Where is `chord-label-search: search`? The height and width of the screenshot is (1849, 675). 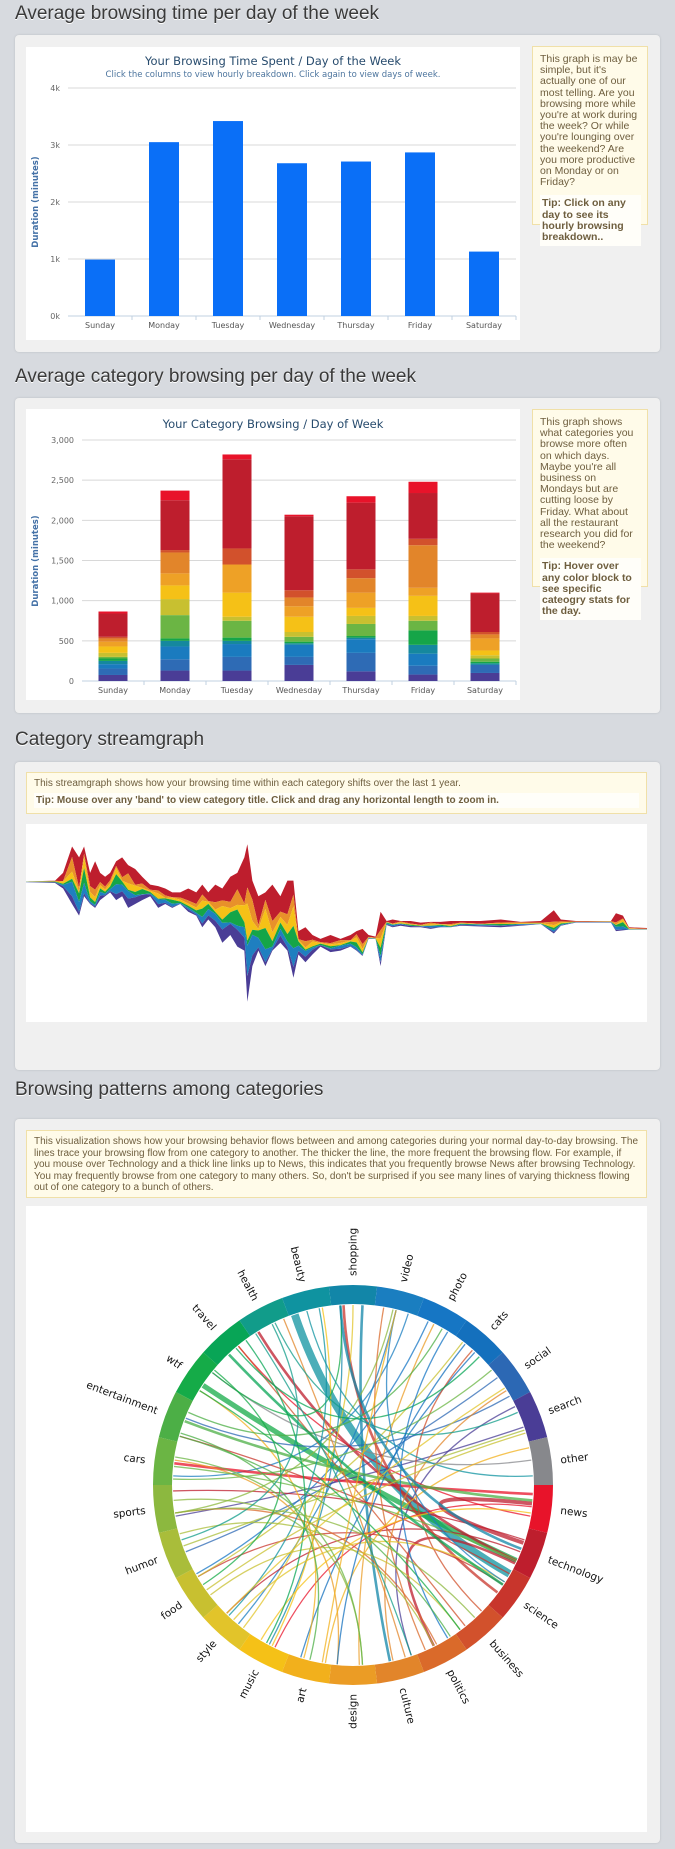
chord-label-search: search is located at coordinates (565, 1406).